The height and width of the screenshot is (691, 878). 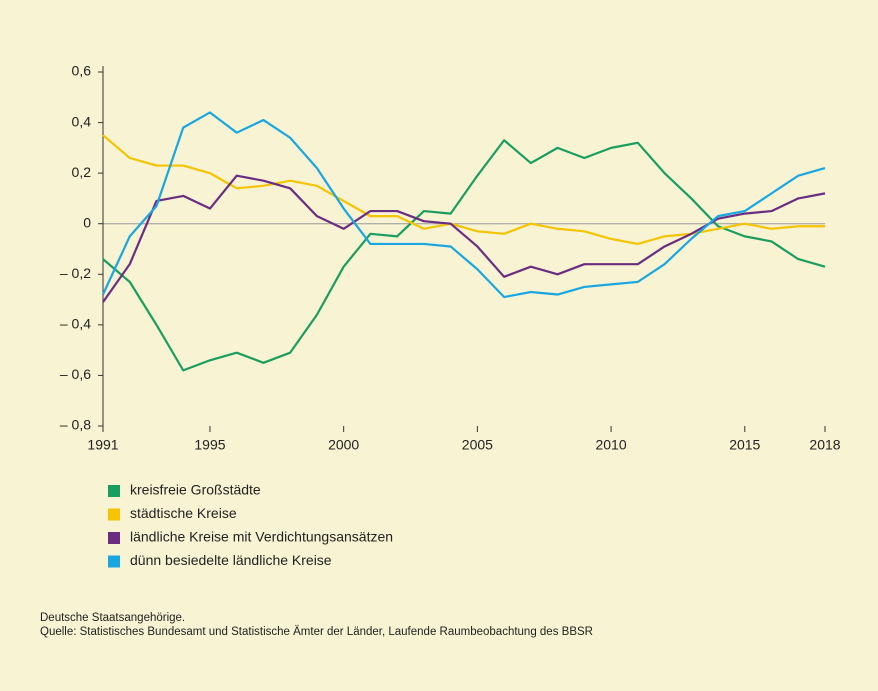 I want to click on y-tick-label: 0, so click(x=87, y=222).